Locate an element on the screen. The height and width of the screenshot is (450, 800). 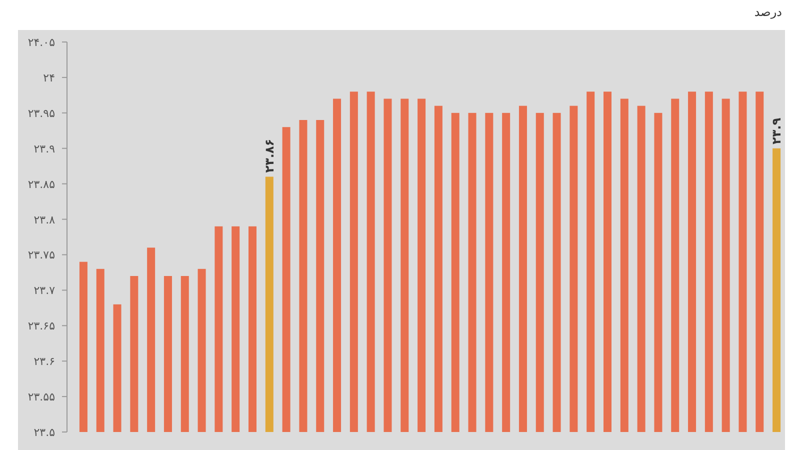
y-tick-label: ۲۳.۵۵ is located at coordinates (42, 397).